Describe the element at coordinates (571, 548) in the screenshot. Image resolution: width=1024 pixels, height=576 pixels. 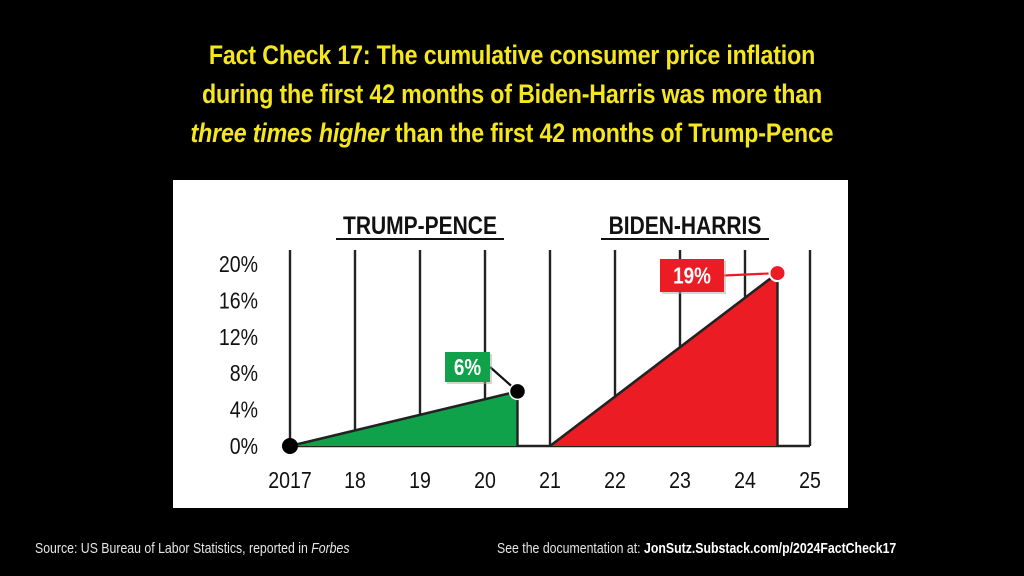
I see `doc-text: See the documentation at:` at that location.